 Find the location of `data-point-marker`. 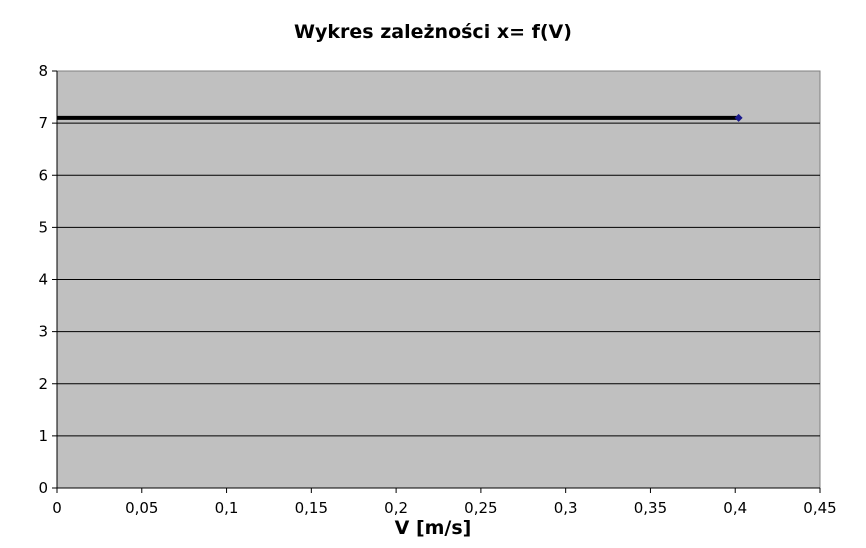

data-point-marker is located at coordinates (738, 117).